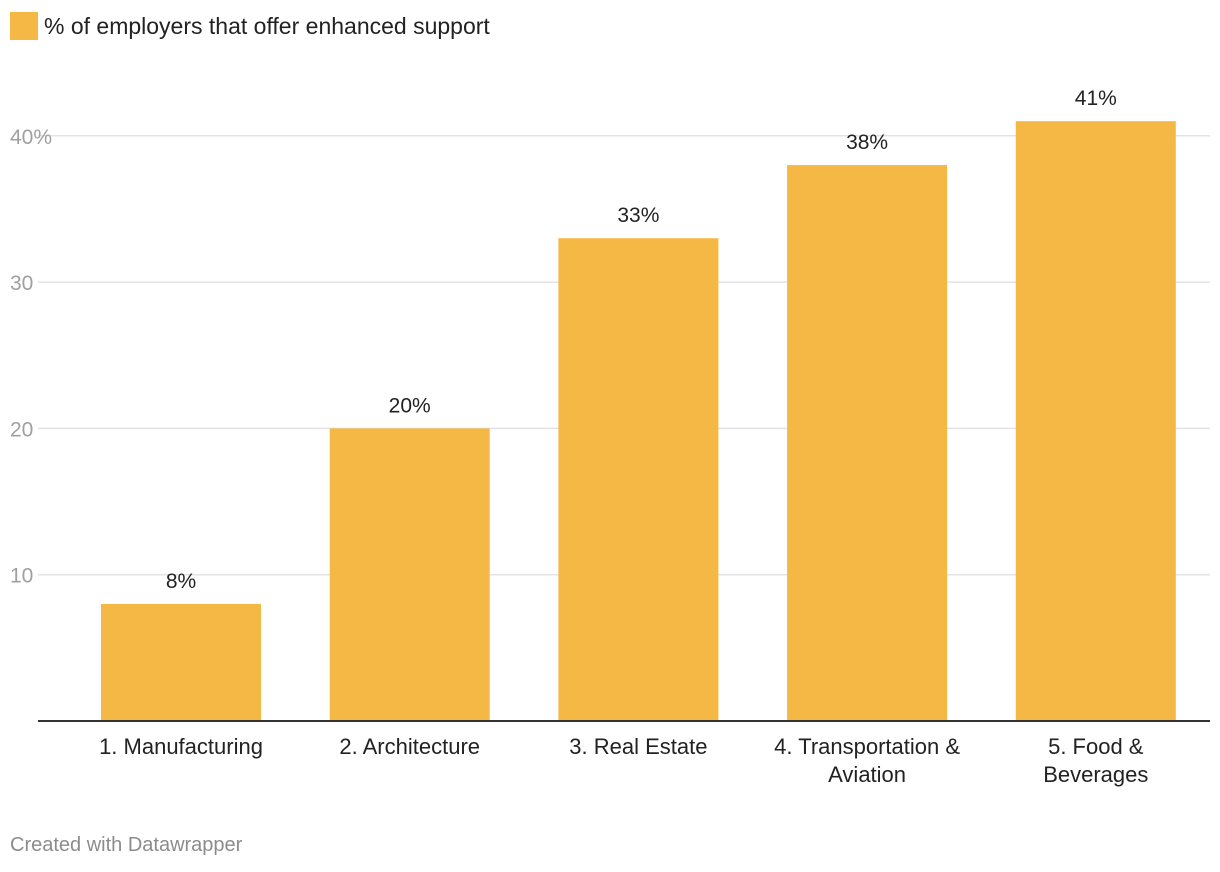 This screenshot has height=872, width=1220. Describe the element at coordinates (181, 746) in the screenshot. I see `x-tick-label: 1. Manufacturing` at that location.